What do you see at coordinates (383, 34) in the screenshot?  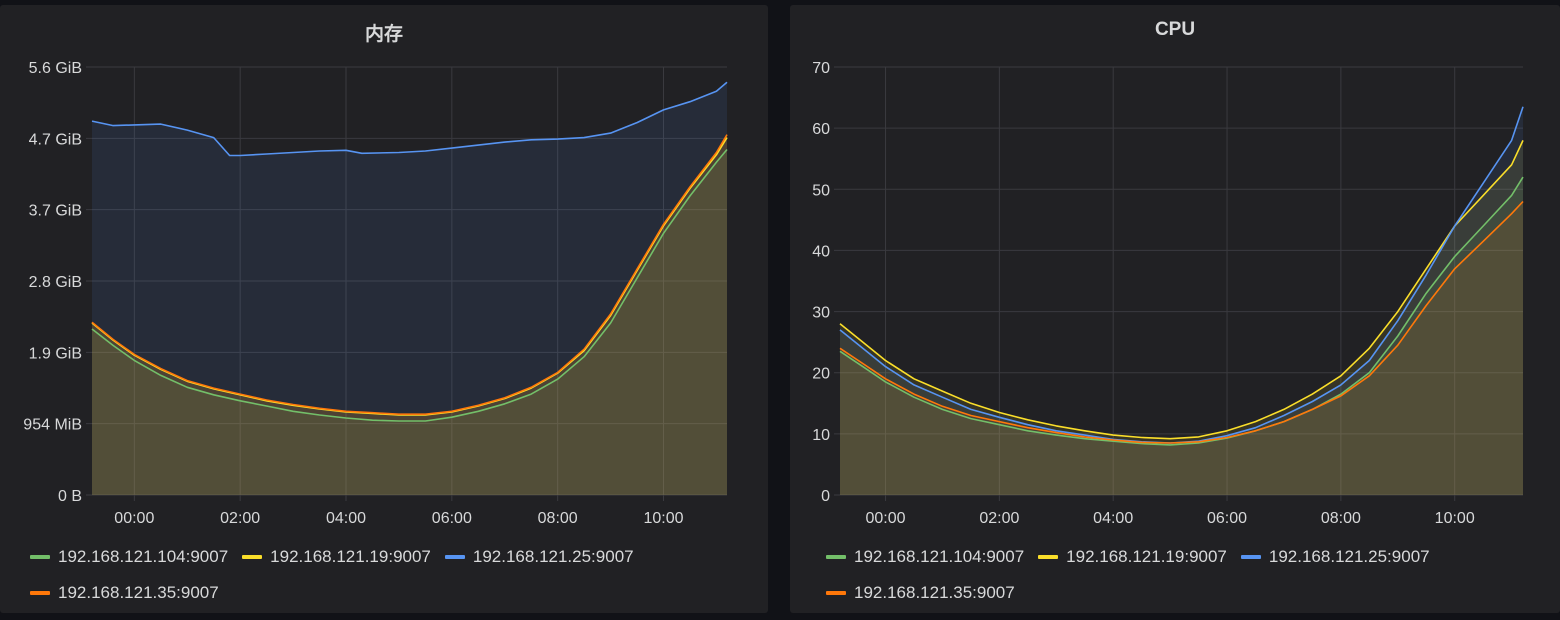 I see `memory-panel-title: 内存` at bounding box center [383, 34].